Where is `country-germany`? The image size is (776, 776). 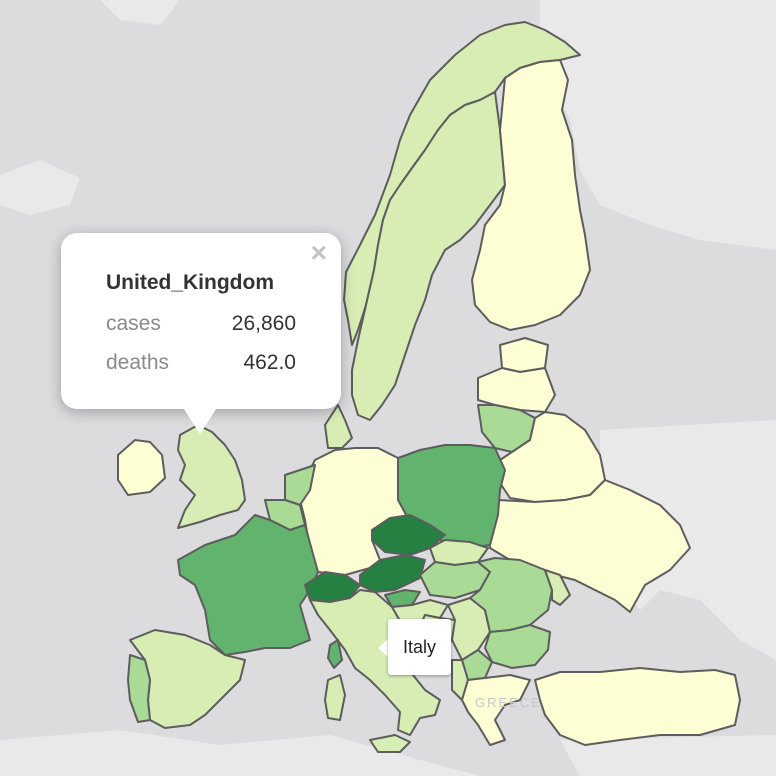 country-germany is located at coordinates (355, 511).